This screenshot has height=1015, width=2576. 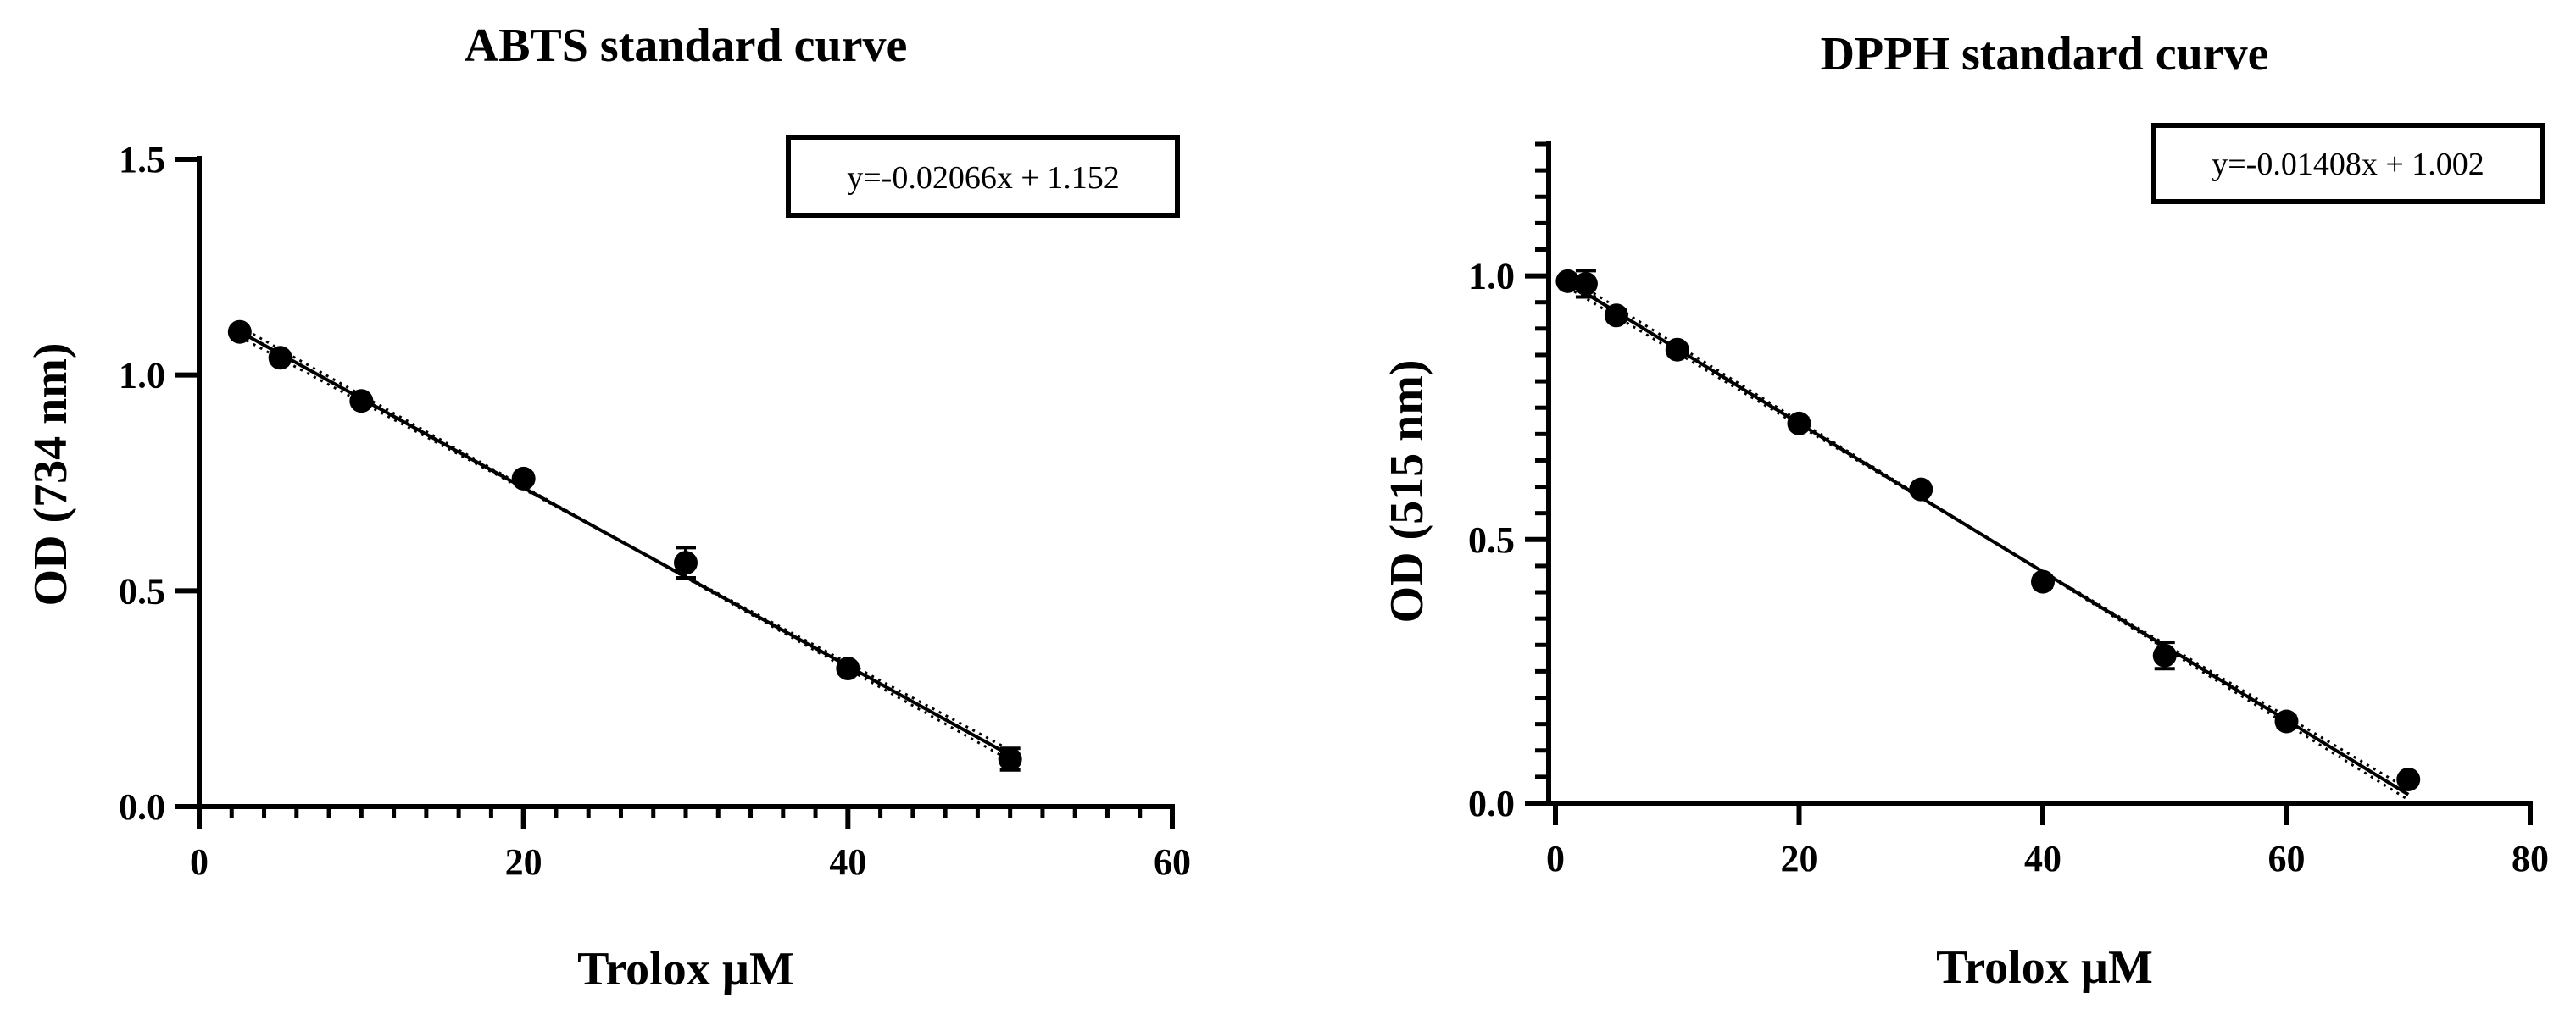 What do you see at coordinates (686, 45) in the screenshot?
I see `chart-title: ABTS standard curve` at bounding box center [686, 45].